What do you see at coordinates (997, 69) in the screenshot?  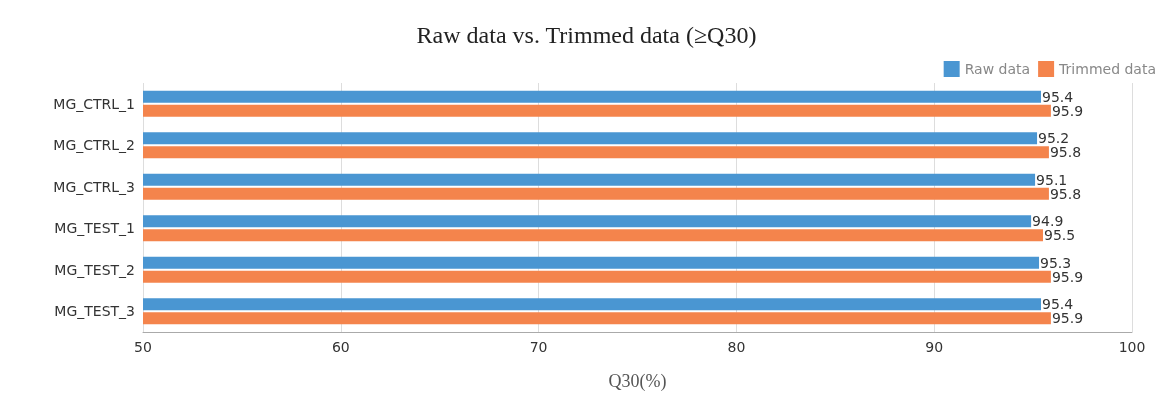 I see `legend-label: Raw data` at bounding box center [997, 69].